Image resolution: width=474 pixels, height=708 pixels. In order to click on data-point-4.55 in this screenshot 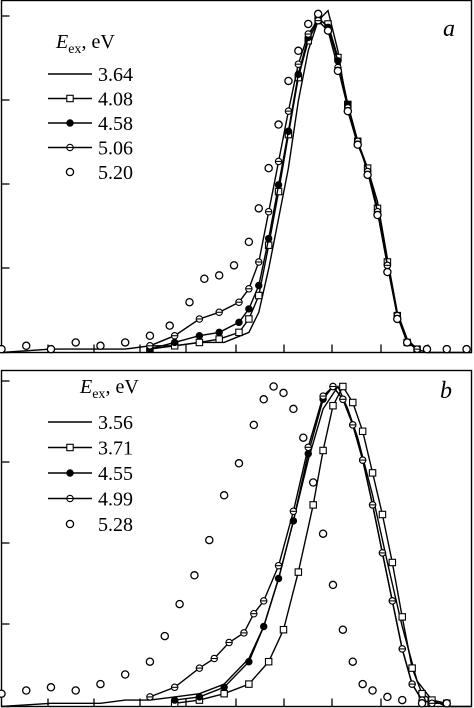, I will do `click(199, 697)`.